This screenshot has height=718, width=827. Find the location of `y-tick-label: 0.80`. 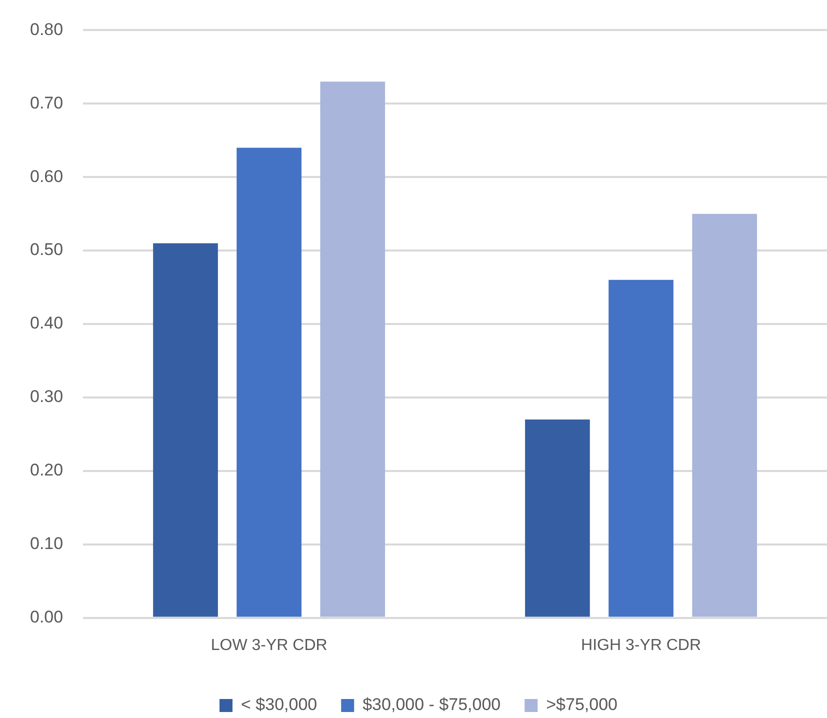

y-tick-label: 0.80 is located at coordinates (47, 29).